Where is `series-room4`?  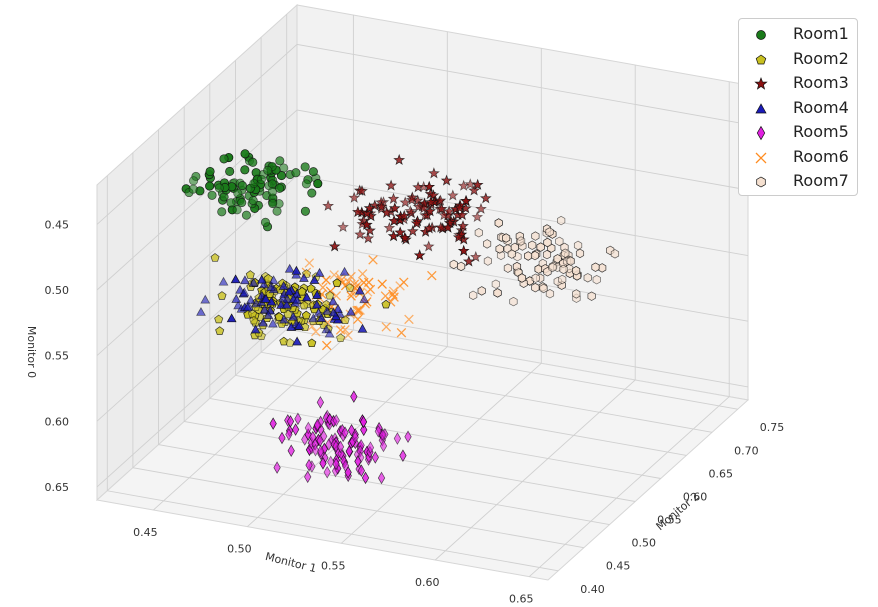 series-room4 is located at coordinates (283, 304).